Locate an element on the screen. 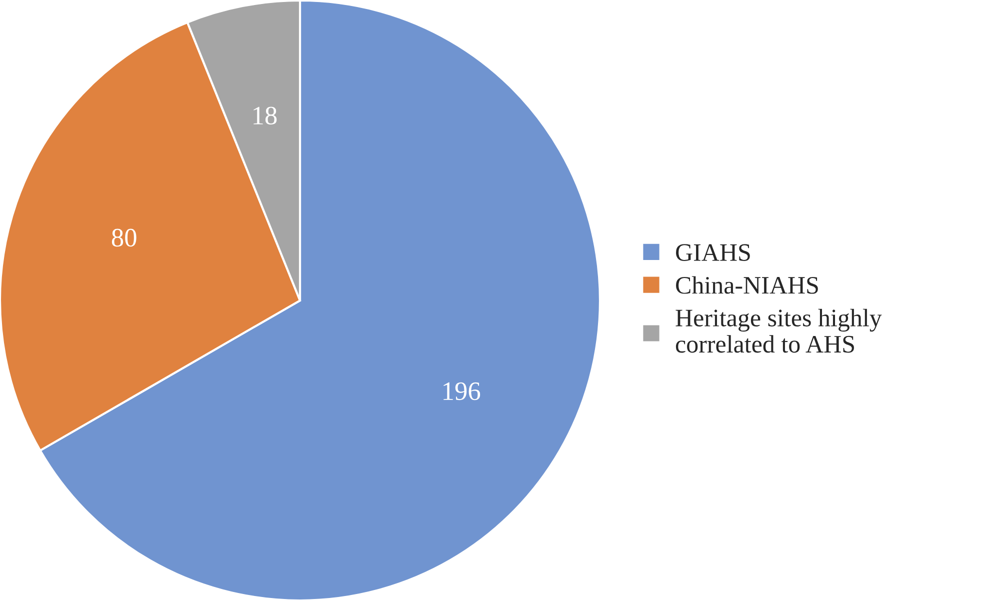  legend-label: GIAHS is located at coordinates (713, 252).